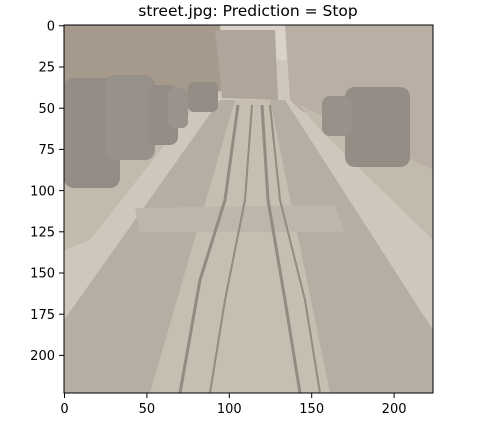 The width and height of the screenshot is (488, 434). Describe the element at coordinates (311, 409) in the screenshot. I see `x-tick-label: 150` at that location.